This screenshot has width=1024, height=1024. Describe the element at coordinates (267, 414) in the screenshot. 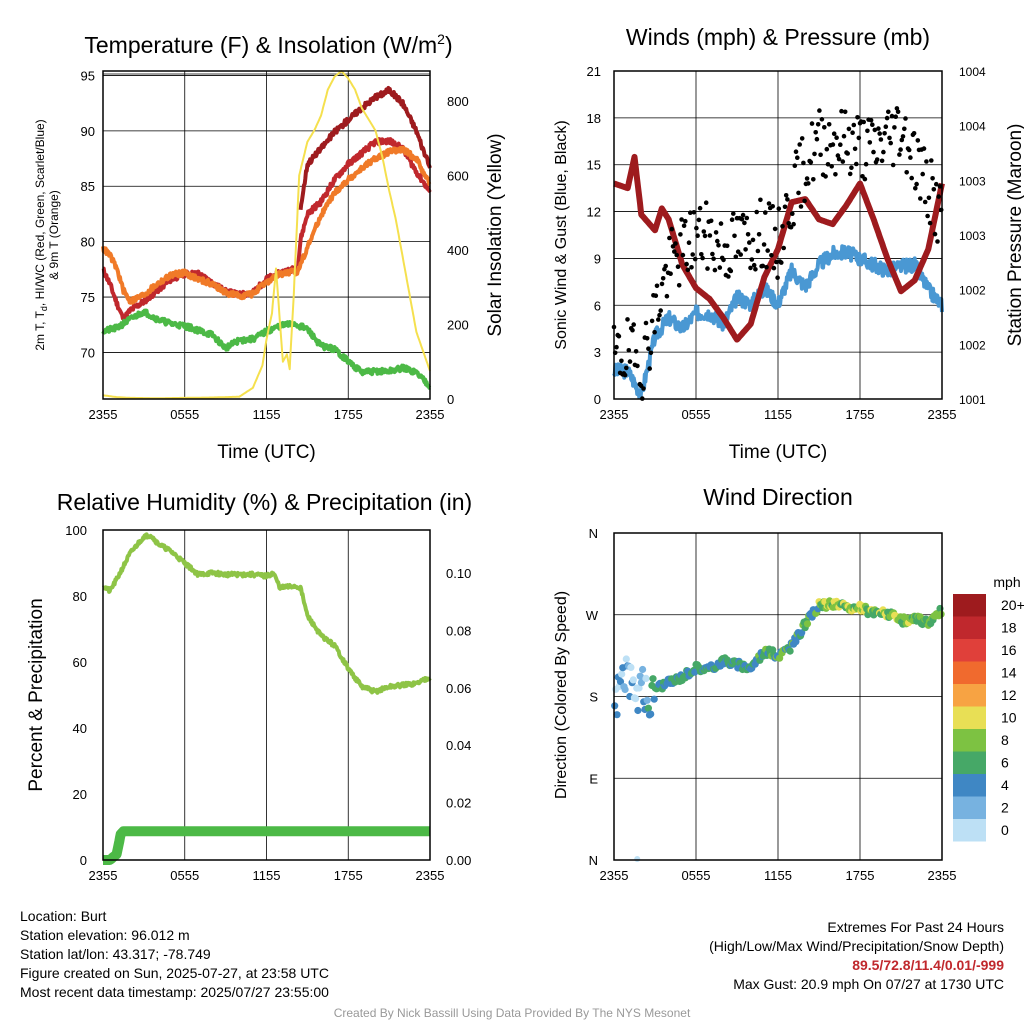

I see `temperature-xtick-label: 1155` at that location.